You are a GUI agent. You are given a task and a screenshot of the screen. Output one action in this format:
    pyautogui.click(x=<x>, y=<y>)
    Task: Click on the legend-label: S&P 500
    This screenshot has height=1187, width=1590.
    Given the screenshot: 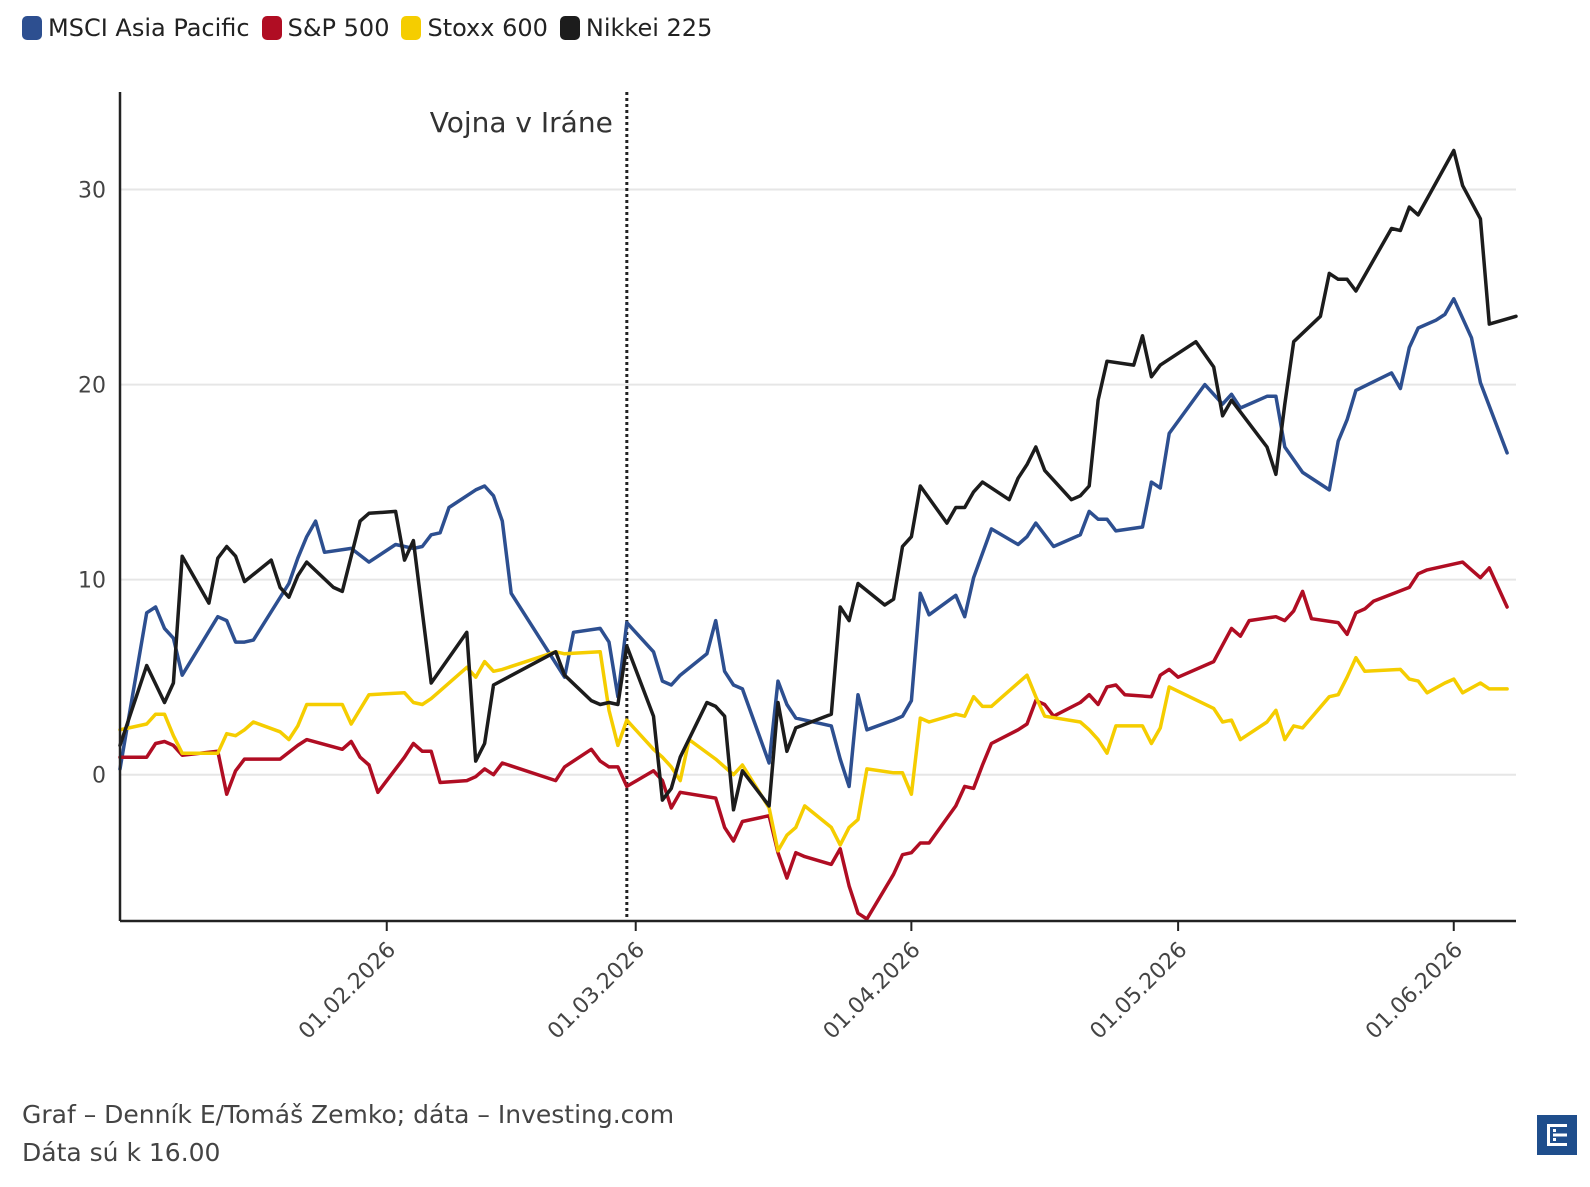 What is the action you would take?
    pyautogui.click(x=338, y=28)
    